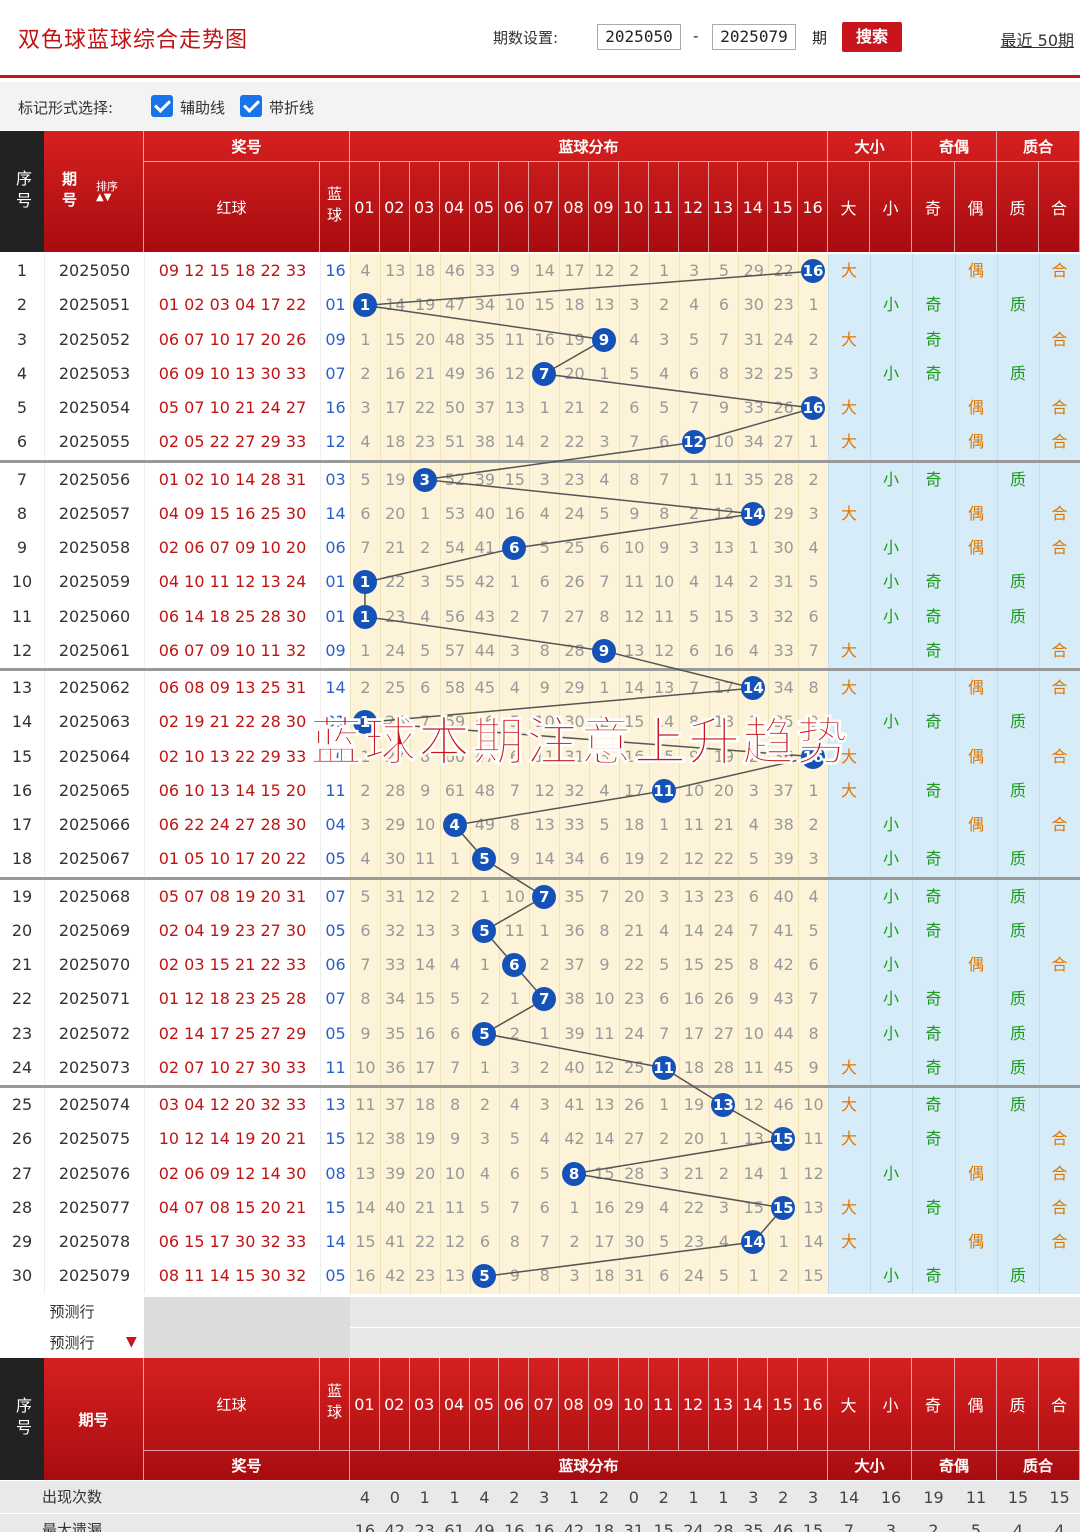  I want to click on miss-value: 15, so click(753, 1207).